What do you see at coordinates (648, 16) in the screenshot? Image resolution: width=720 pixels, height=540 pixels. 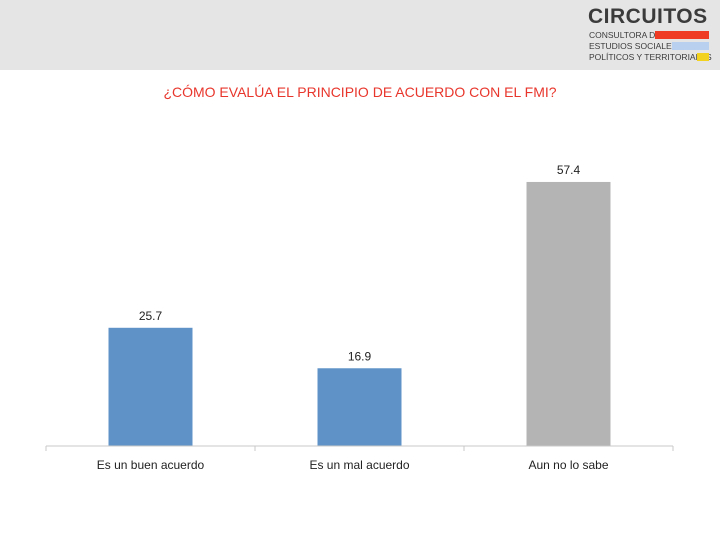 I see `brand-name: CIRCUITOS` at bounding box center [648, 16].